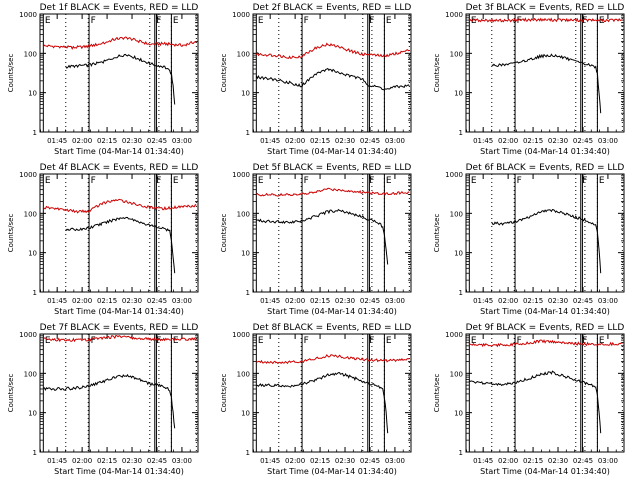  I want to click on chart-title: Det 6f BLACK = Events, RED = LLD, so click(545, 168).